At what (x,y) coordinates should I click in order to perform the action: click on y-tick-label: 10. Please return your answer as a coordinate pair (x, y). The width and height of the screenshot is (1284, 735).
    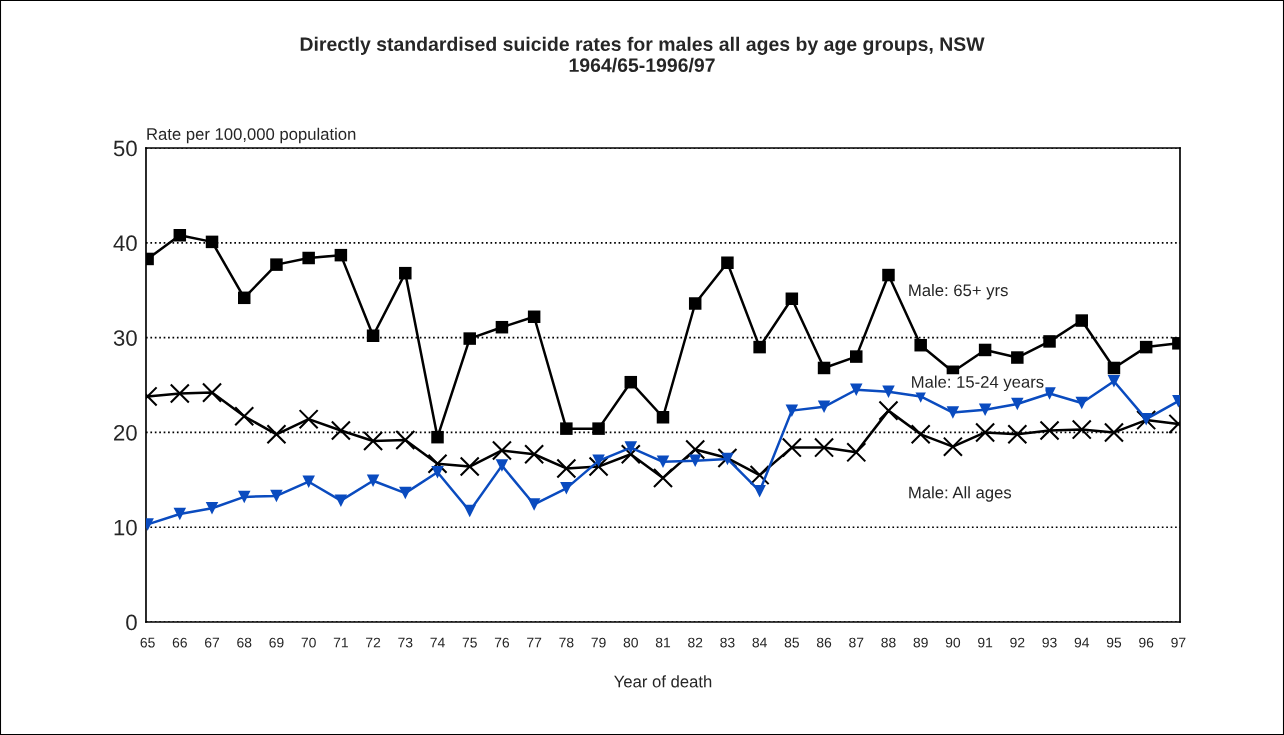
    Looking at the image, I should click on (125, 527).